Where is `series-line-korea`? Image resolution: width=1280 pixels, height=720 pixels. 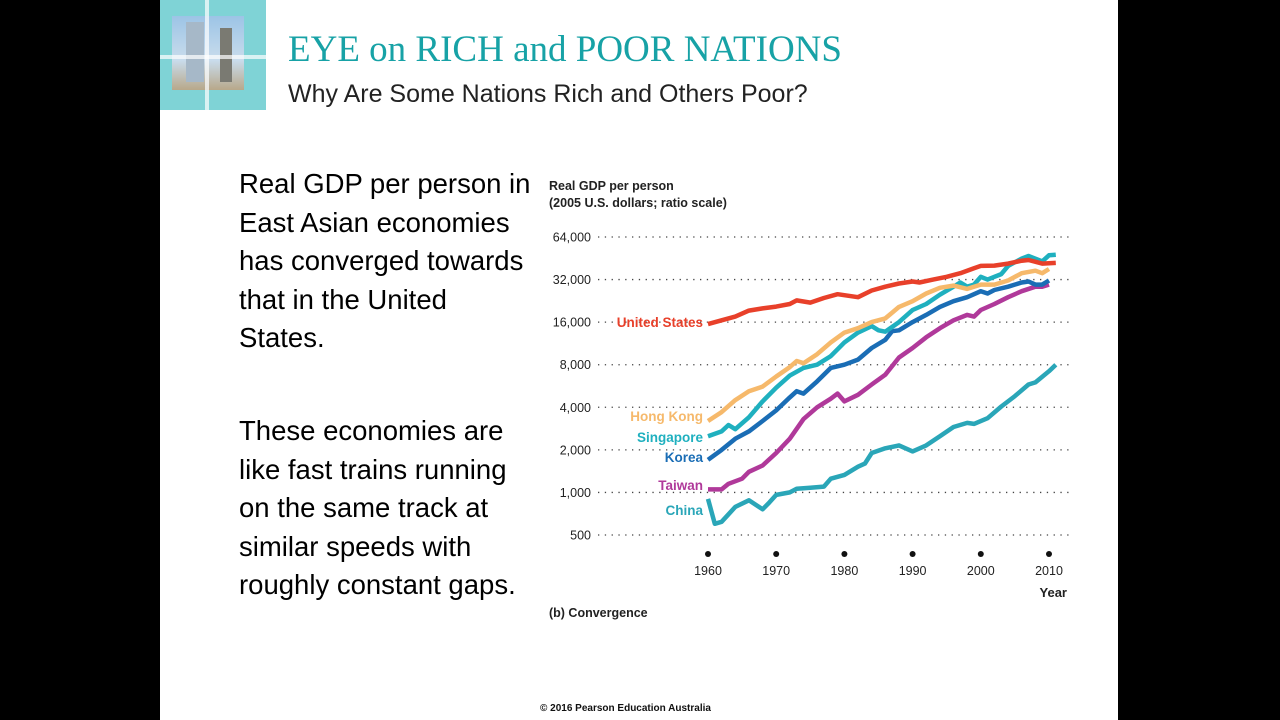
series-line-korea is located at coordinates (878, 370).